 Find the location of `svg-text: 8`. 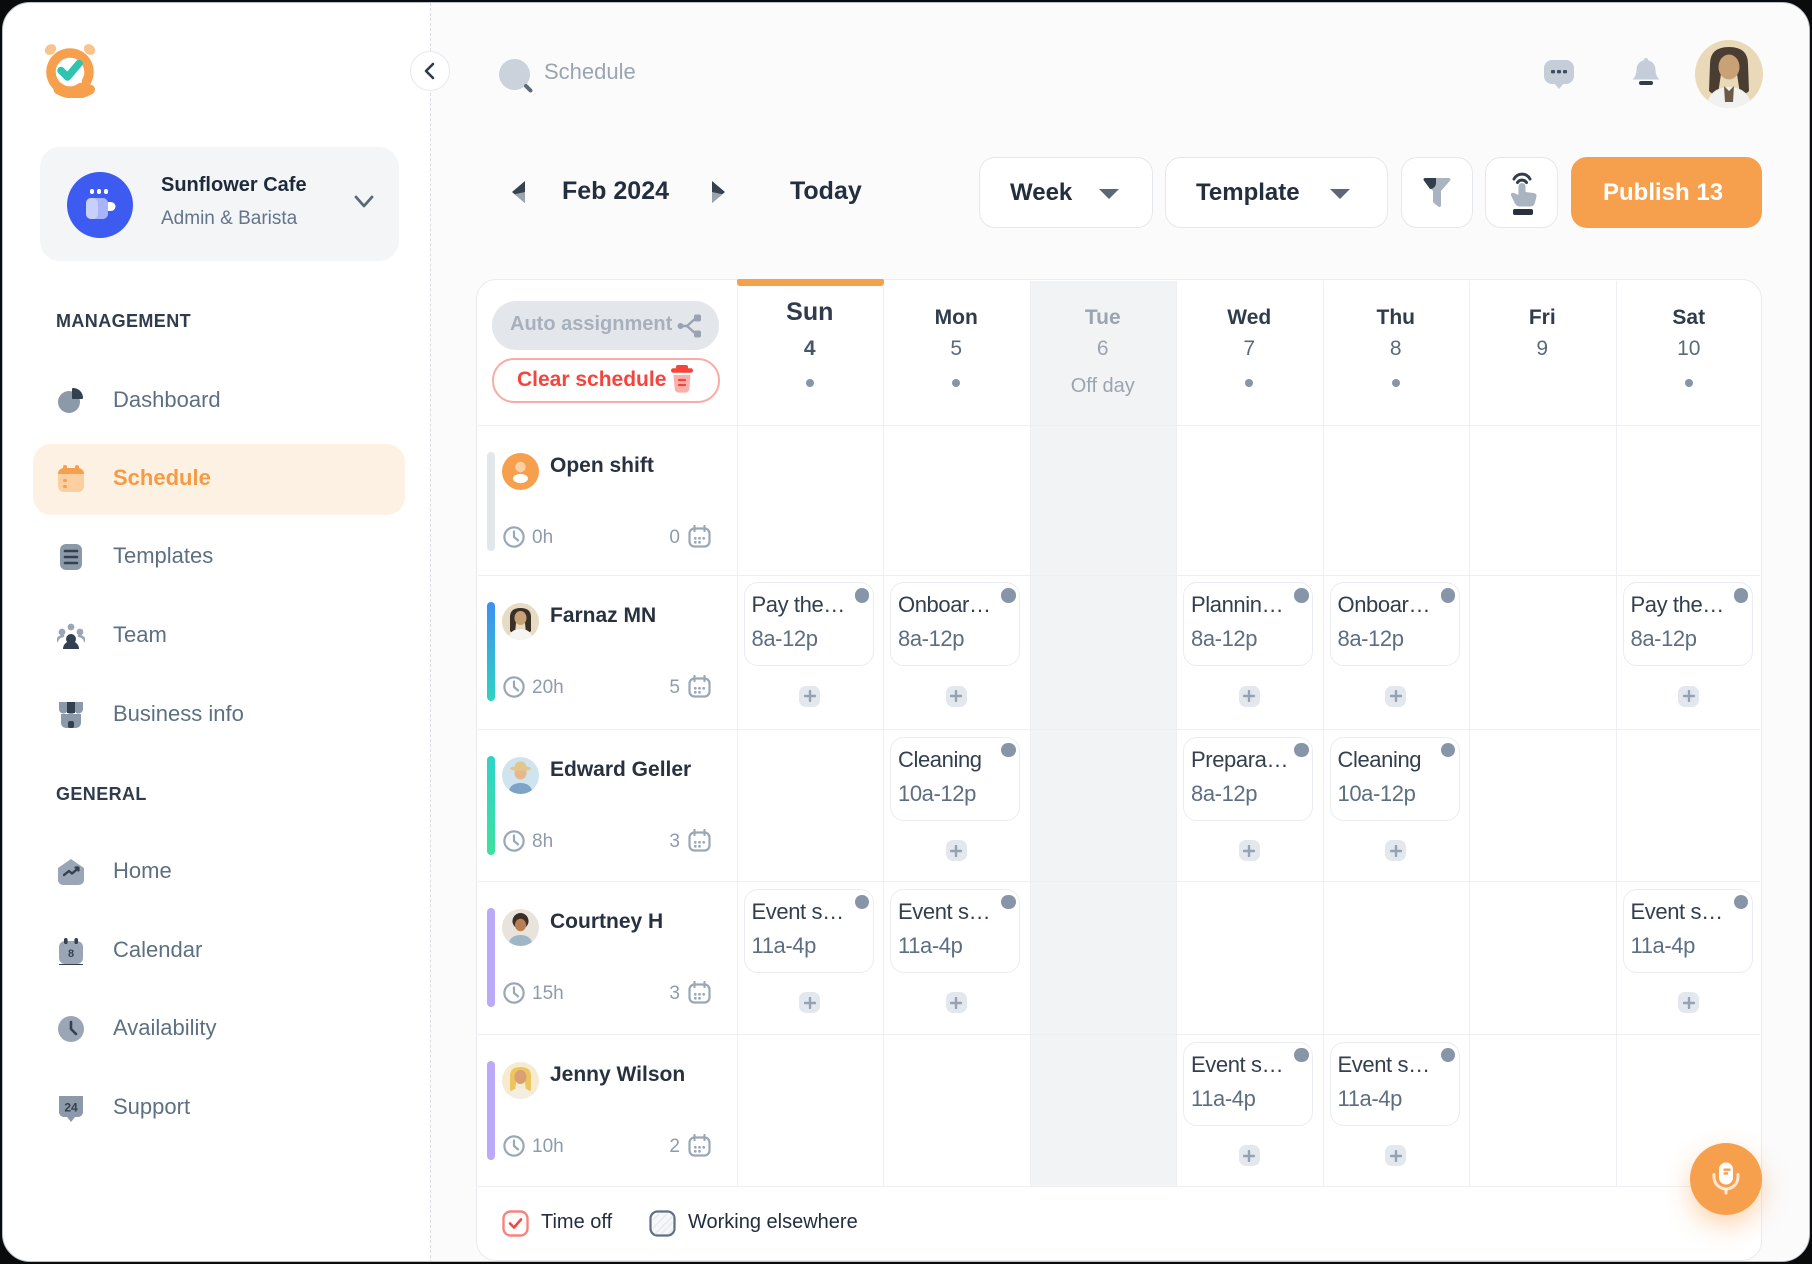

svg-text: 8 is located at coordinates (71, 954).